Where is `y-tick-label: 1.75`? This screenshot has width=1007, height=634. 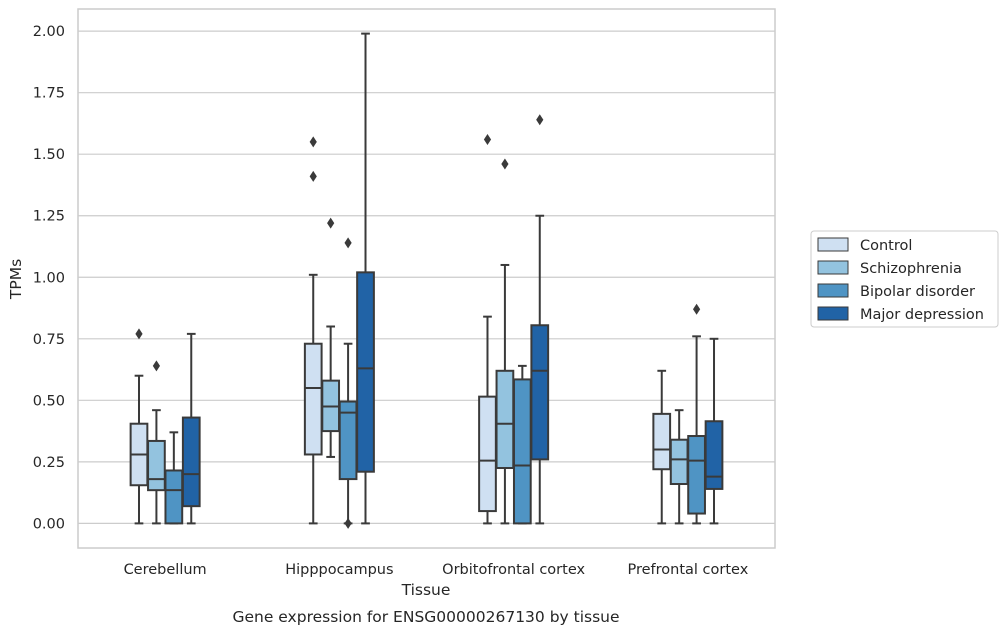
y-tick-label: 1.75 is located at coordinates (49, 94).